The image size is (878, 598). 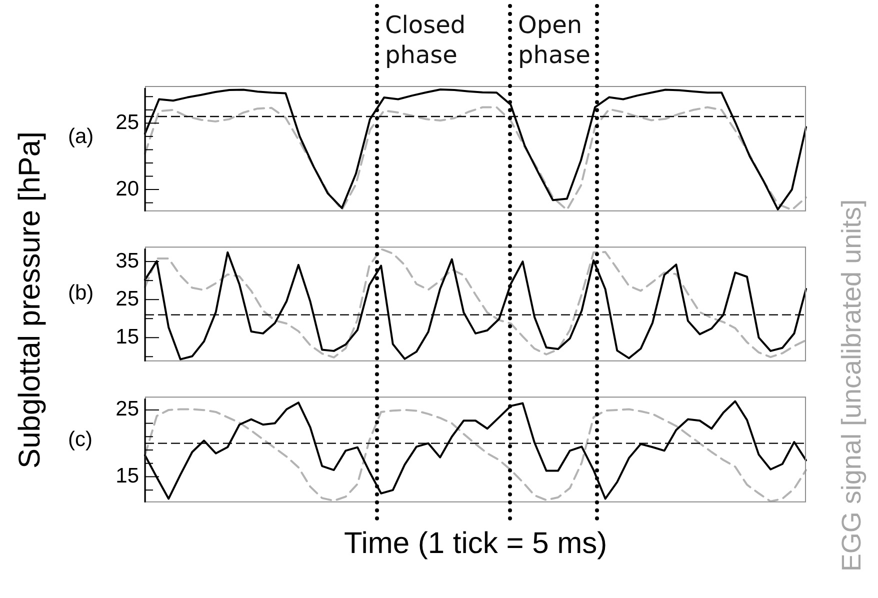 I want to click on text: (b), so click(x=81, y=293).